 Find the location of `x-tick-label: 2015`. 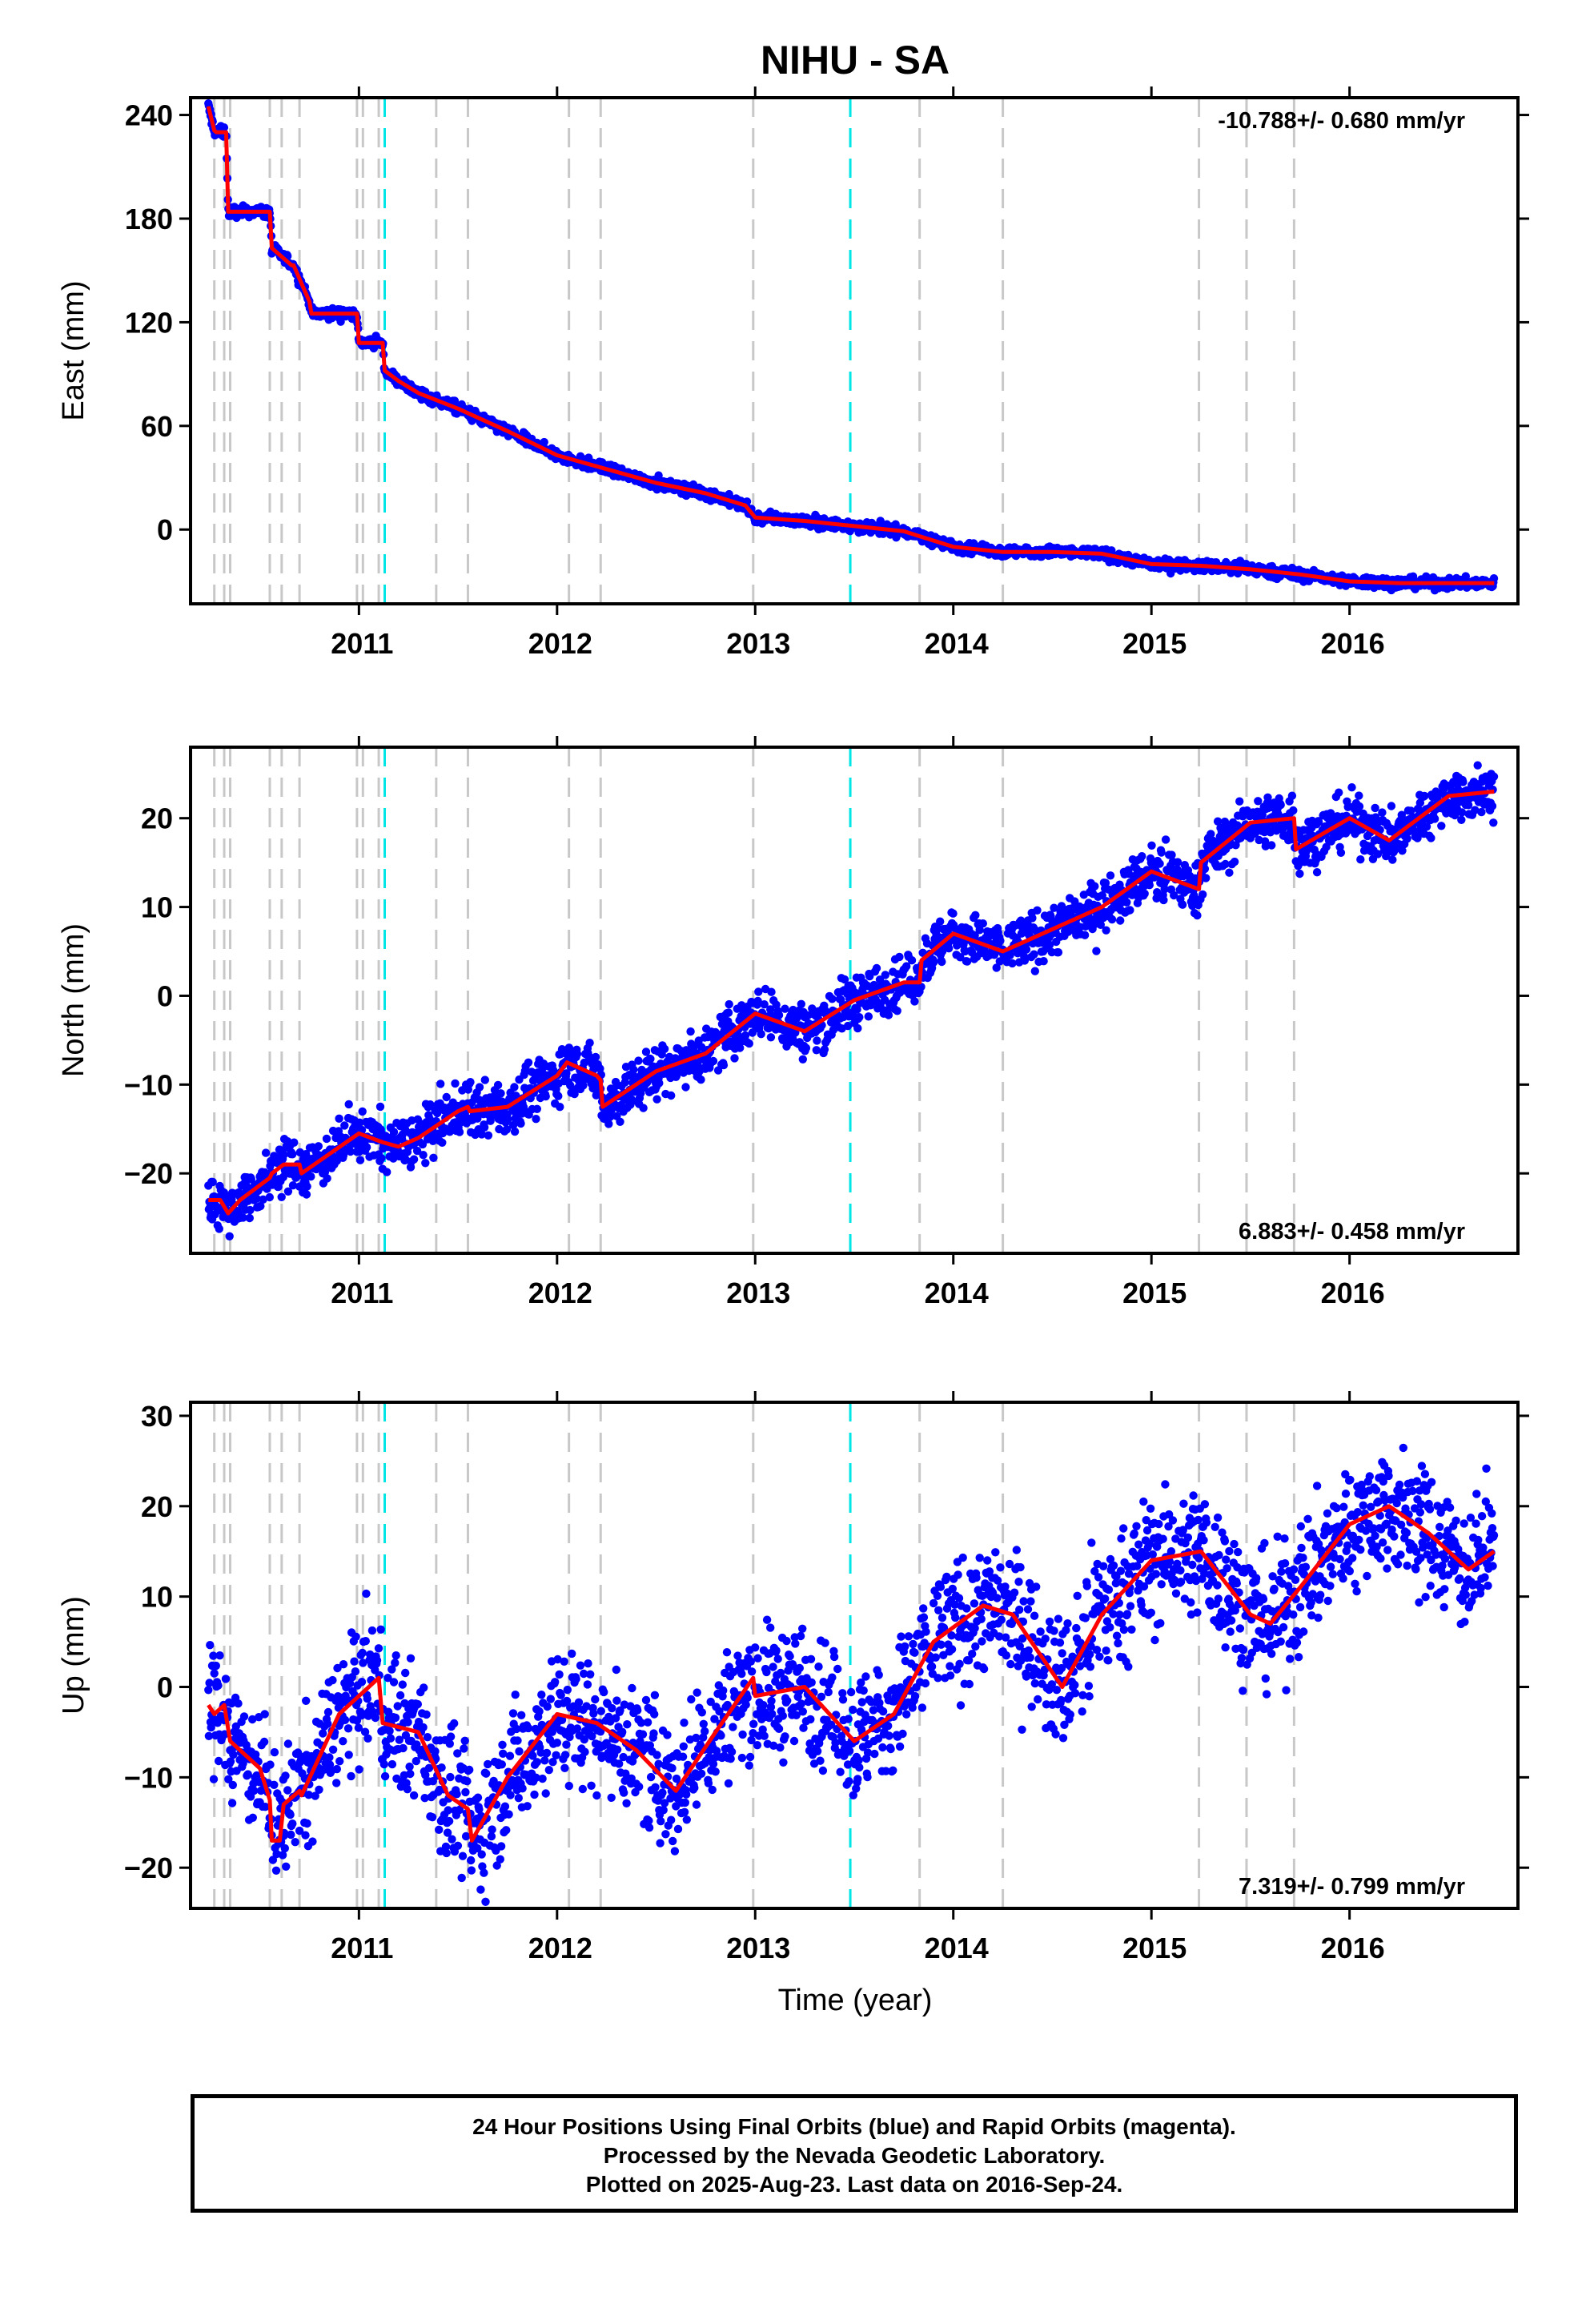

x-tick-label: 2015 is located at coordinates (1154, 644).